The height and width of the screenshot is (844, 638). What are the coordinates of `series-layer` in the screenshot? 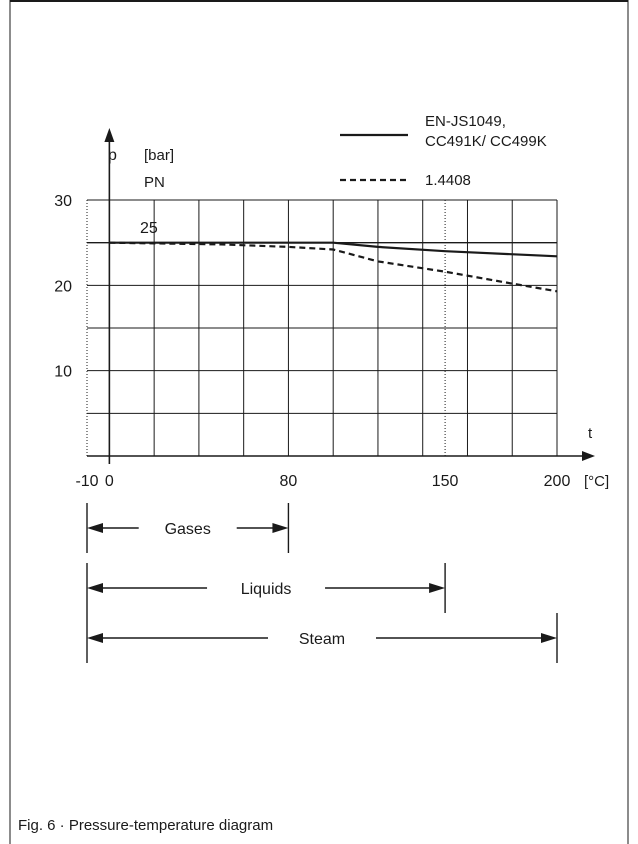 It's located at (333, 267).